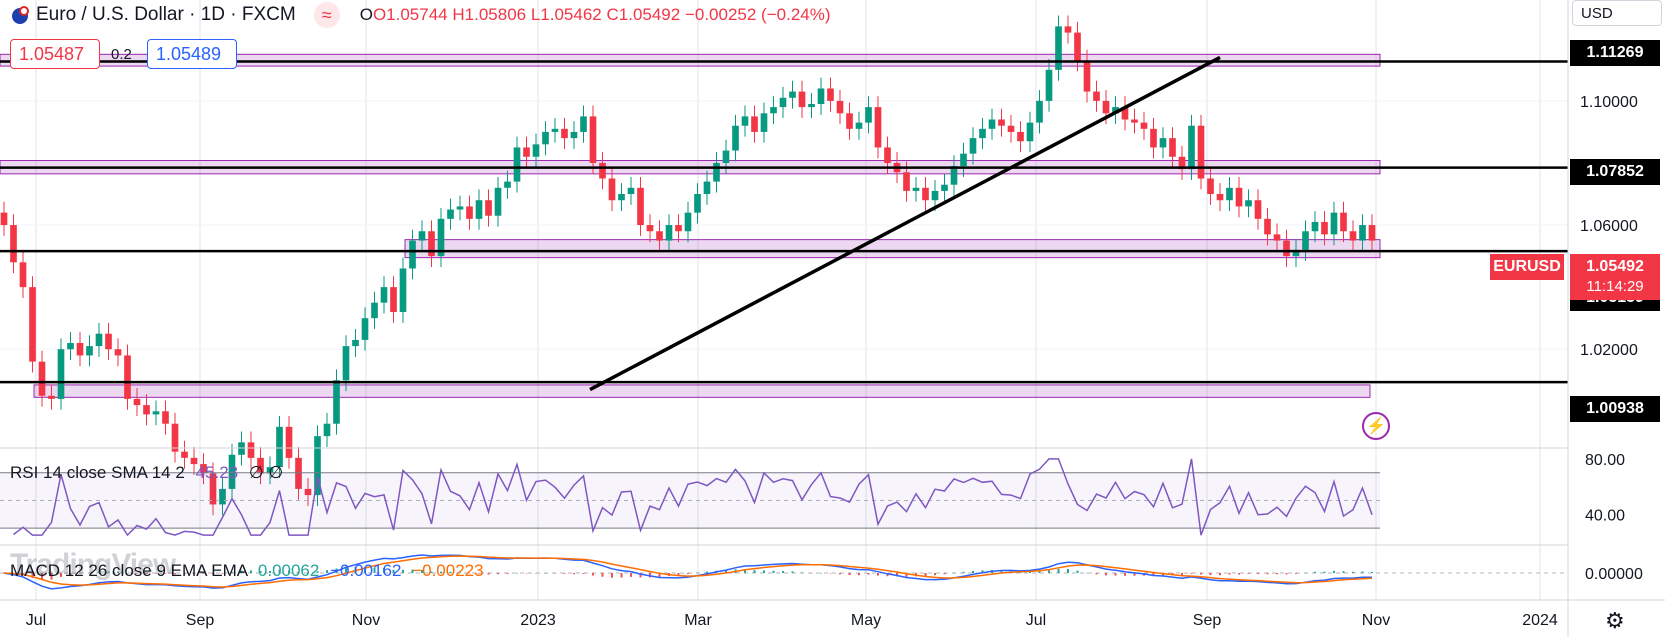 This screenshot has height=637, width=1665. Describe the element at coordinates (1615, 266) in the screenshot. I see `last-price: 1.05492` at that location.